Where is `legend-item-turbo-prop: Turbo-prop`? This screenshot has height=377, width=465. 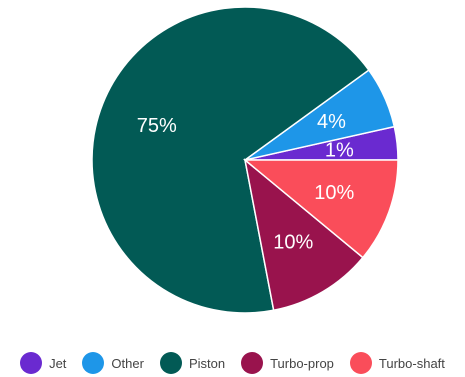
legend-item-turbo-prop: Turbo-prop is located at coordinates (287, 363).